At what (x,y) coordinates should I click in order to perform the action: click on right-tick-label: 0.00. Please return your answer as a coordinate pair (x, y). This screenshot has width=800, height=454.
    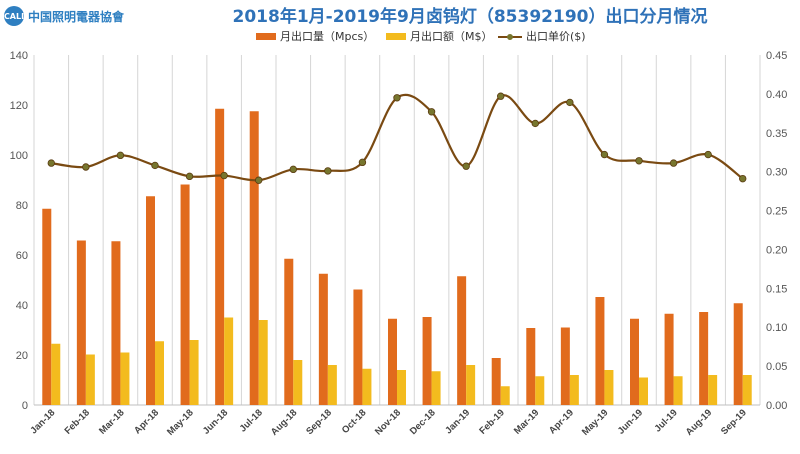
    Looking at the image, I should click on (776, 406).